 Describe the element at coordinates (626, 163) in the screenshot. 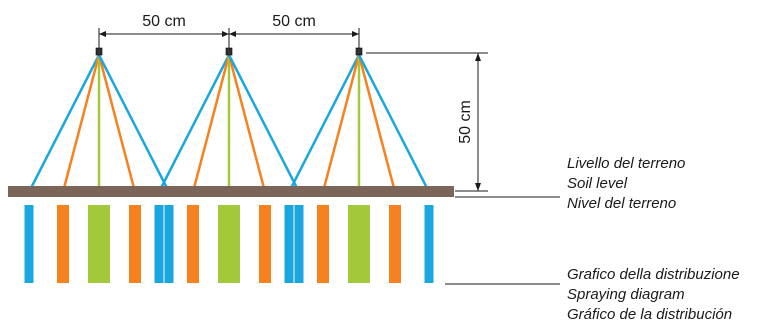

I see `soil-level-label-it: Livello del terreno` at that location.